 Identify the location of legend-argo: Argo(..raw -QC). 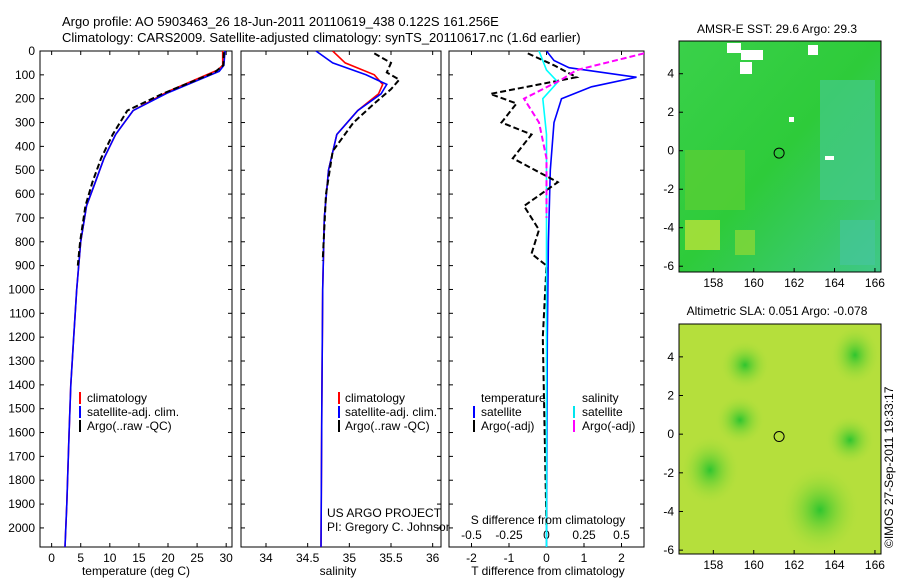
(129, 426).